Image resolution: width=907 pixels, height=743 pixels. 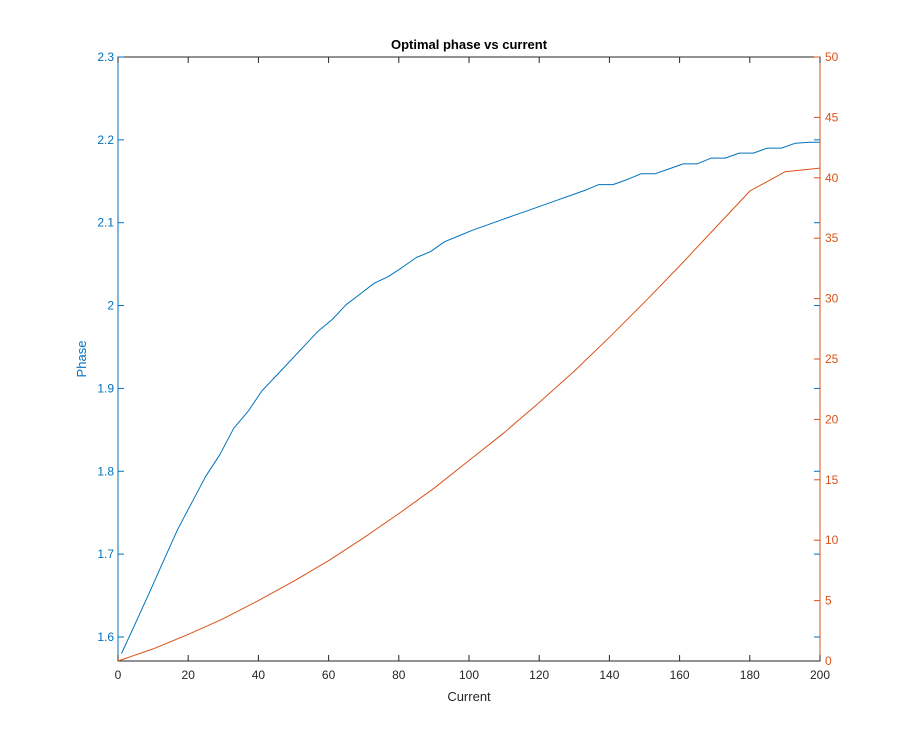 I want to click on right-tick-label: 30, so click(x=832, y=299).